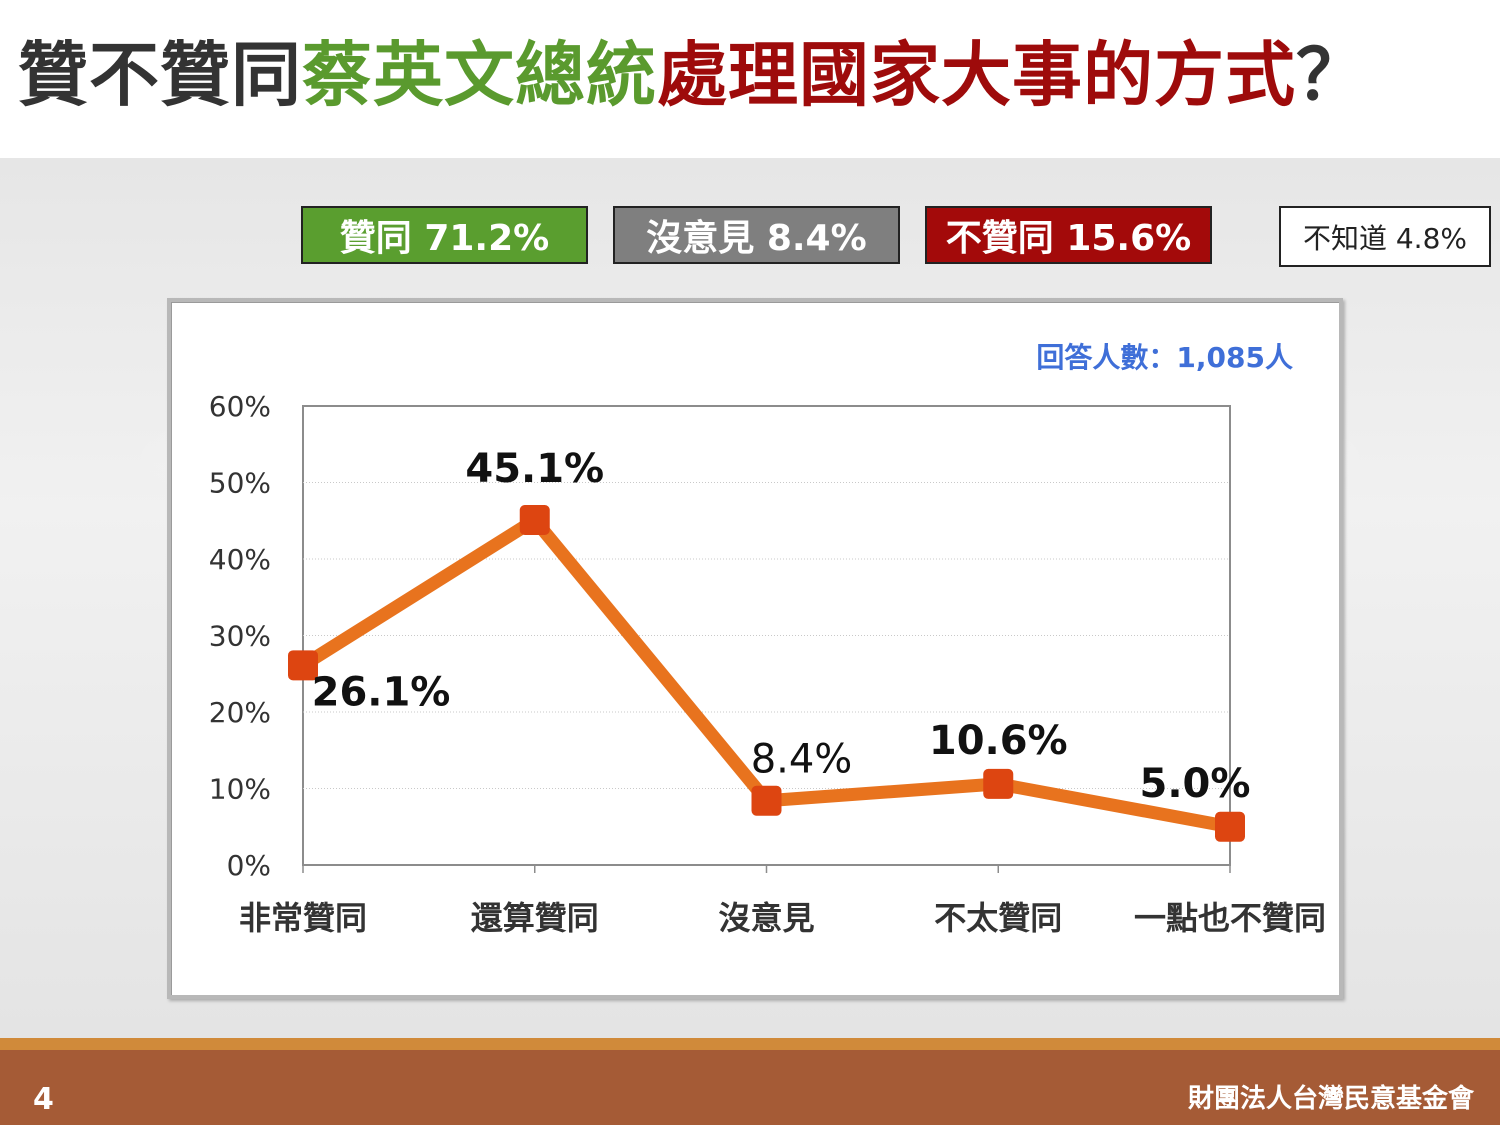 Image resolution: width=1500 pixels, height=1125 pixels. I want to click on x-tick-label: 沒意見, so click(766, 918).